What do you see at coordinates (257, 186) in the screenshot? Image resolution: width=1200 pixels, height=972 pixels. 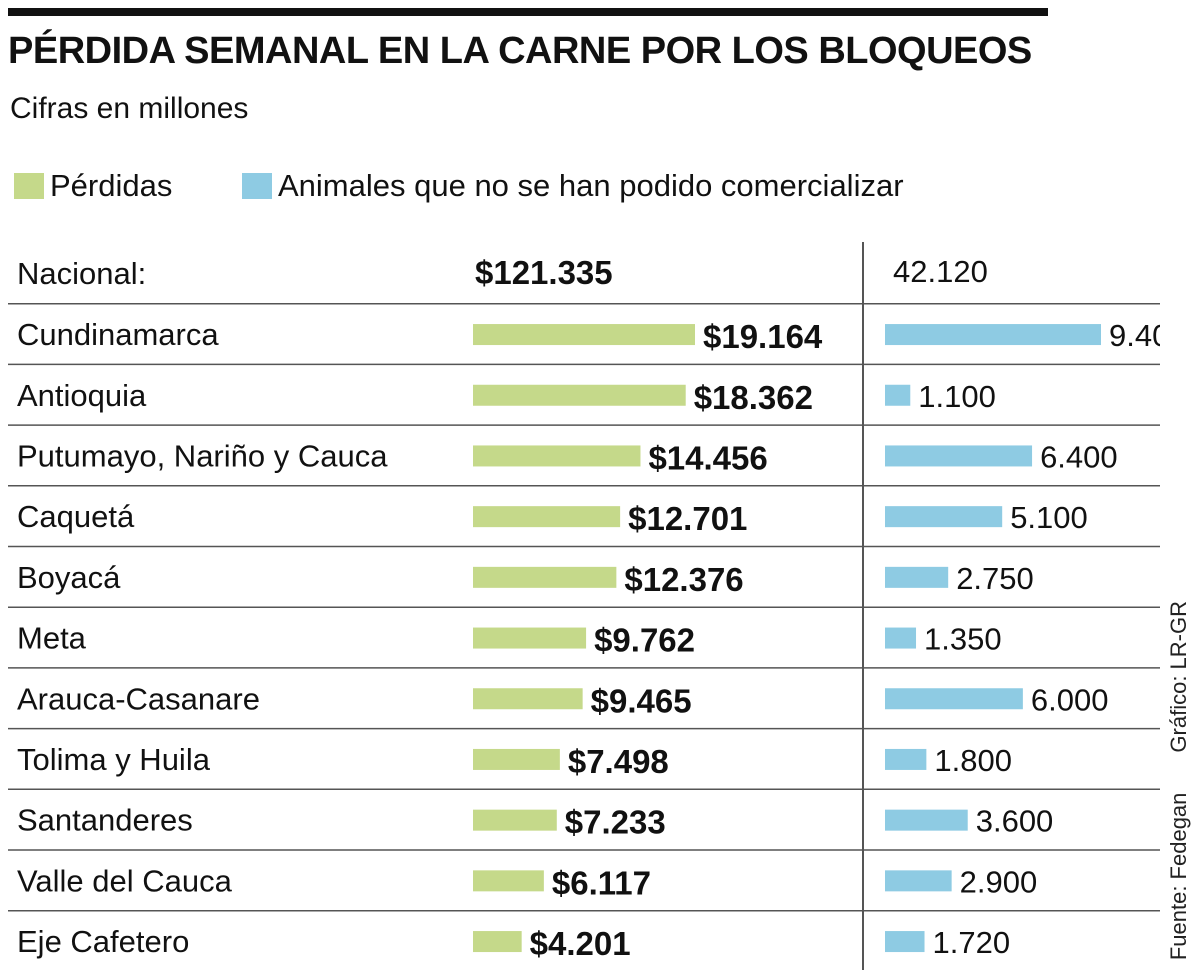 I see `legend-swatch-animals` at bounding box center [257, 186].